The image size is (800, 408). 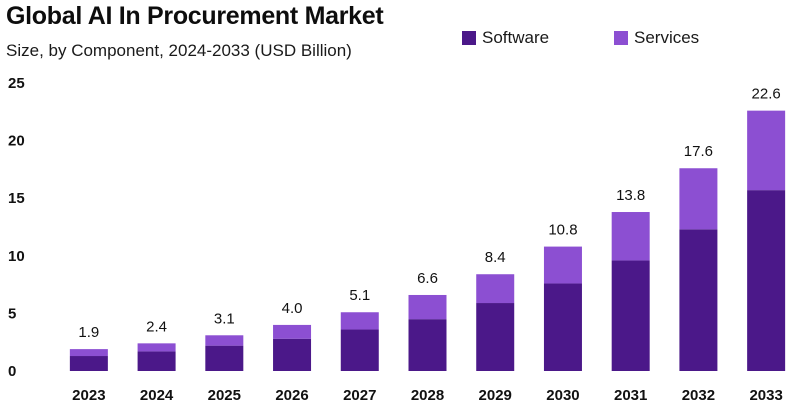 I want to click on bar-software-2033, so click(x=766, y=280).